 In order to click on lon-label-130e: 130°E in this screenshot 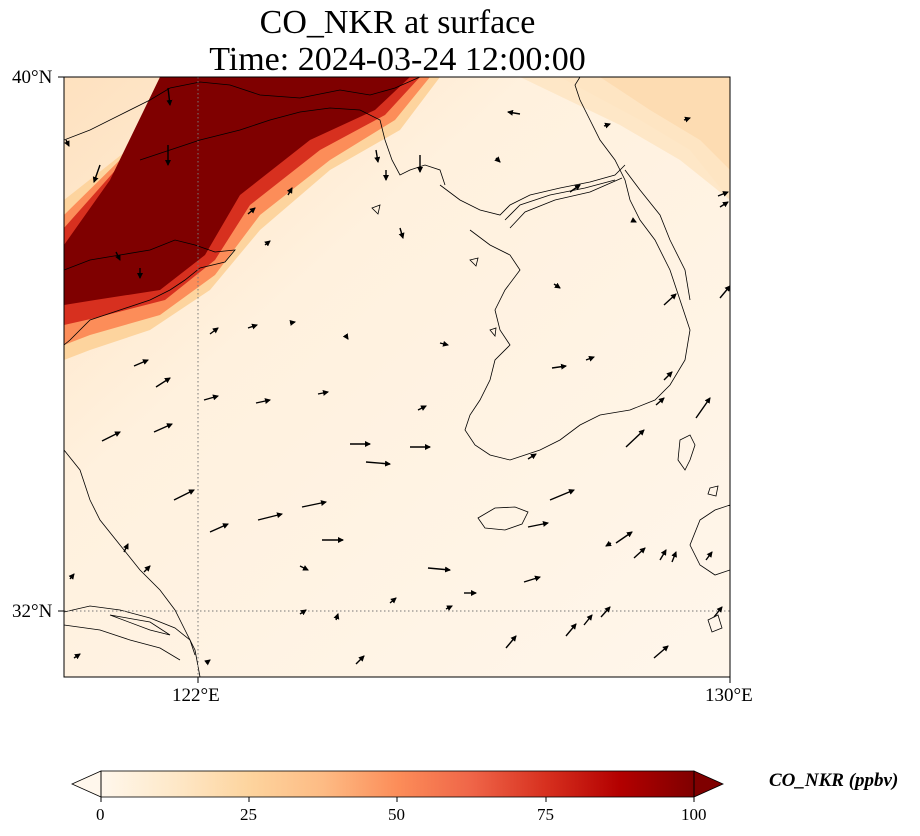, I will do `click(729, 695)`.